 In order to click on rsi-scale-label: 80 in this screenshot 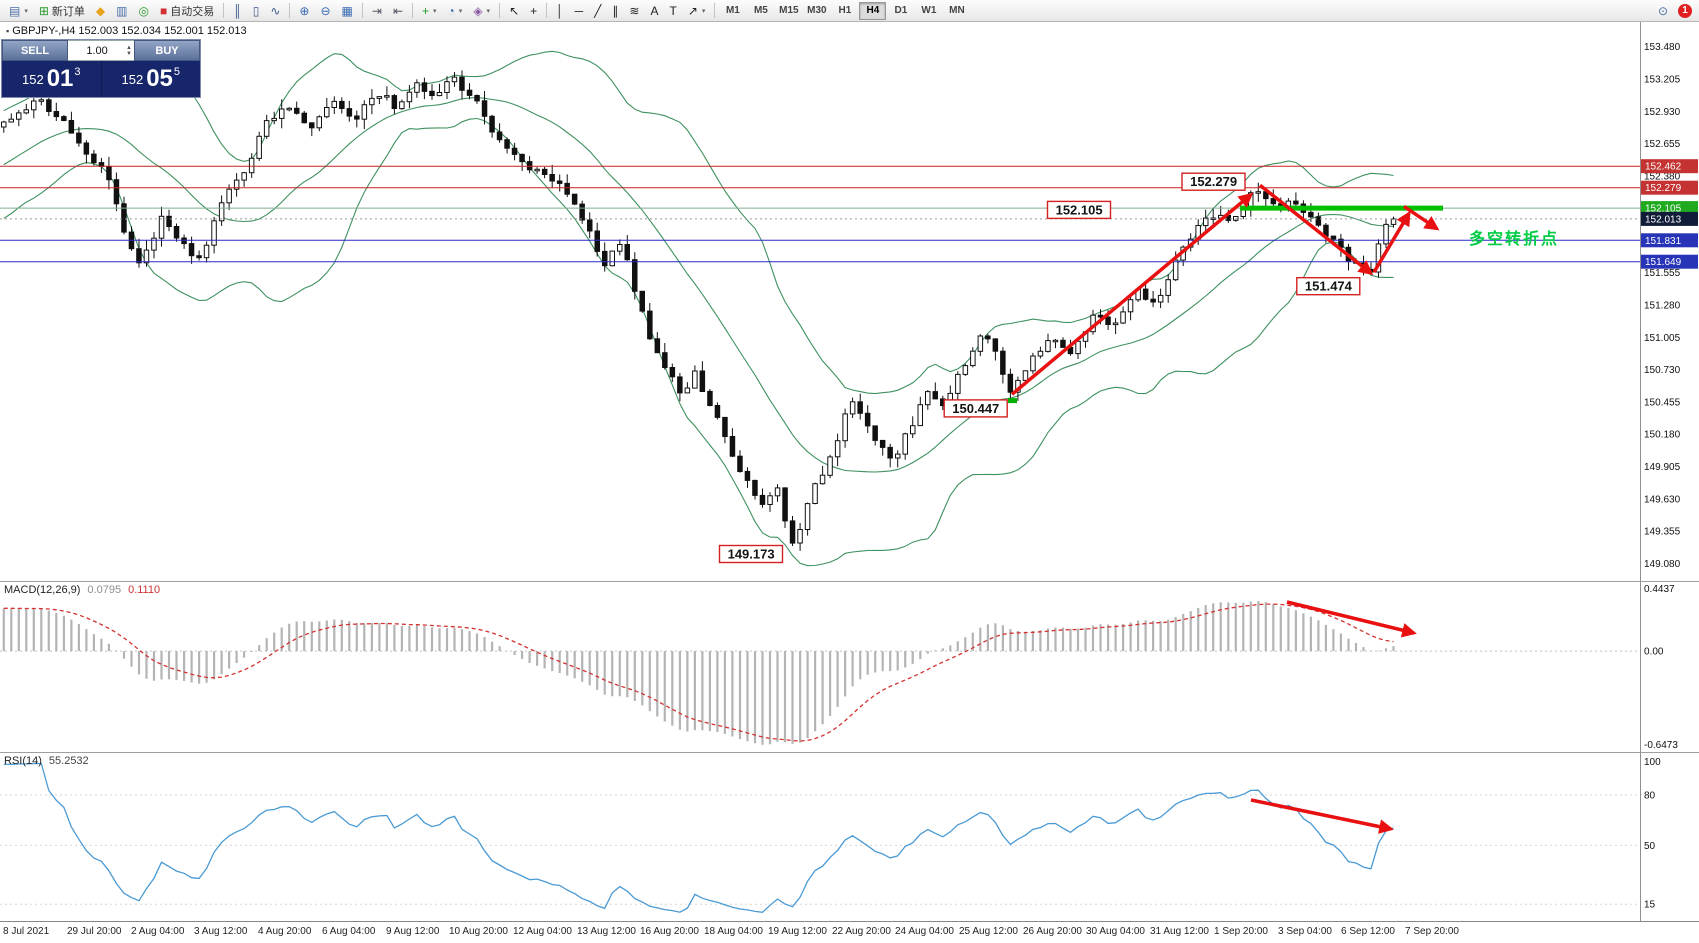, I will do `click(1650, 796)`.